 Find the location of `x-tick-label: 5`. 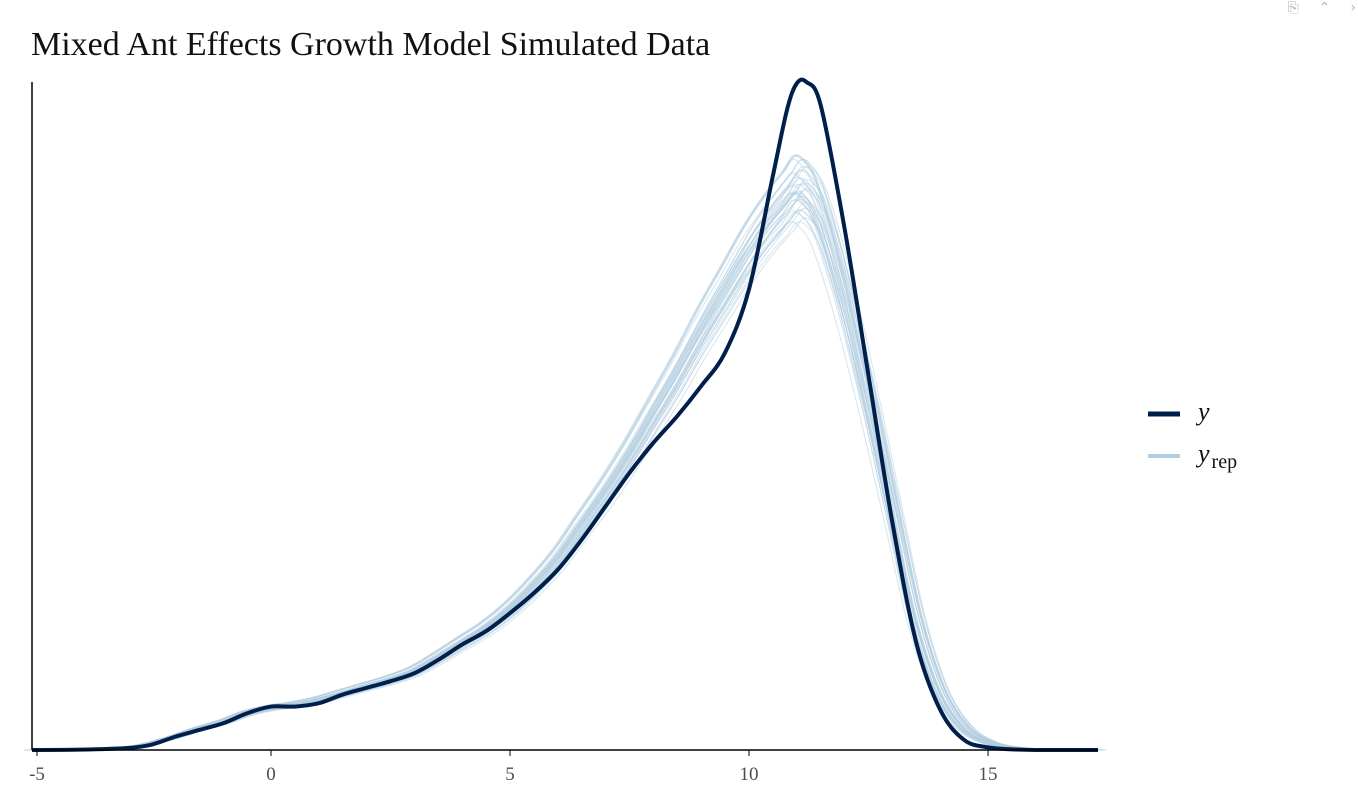

x-tick-label: 5 is located at coordinates (510, 774).